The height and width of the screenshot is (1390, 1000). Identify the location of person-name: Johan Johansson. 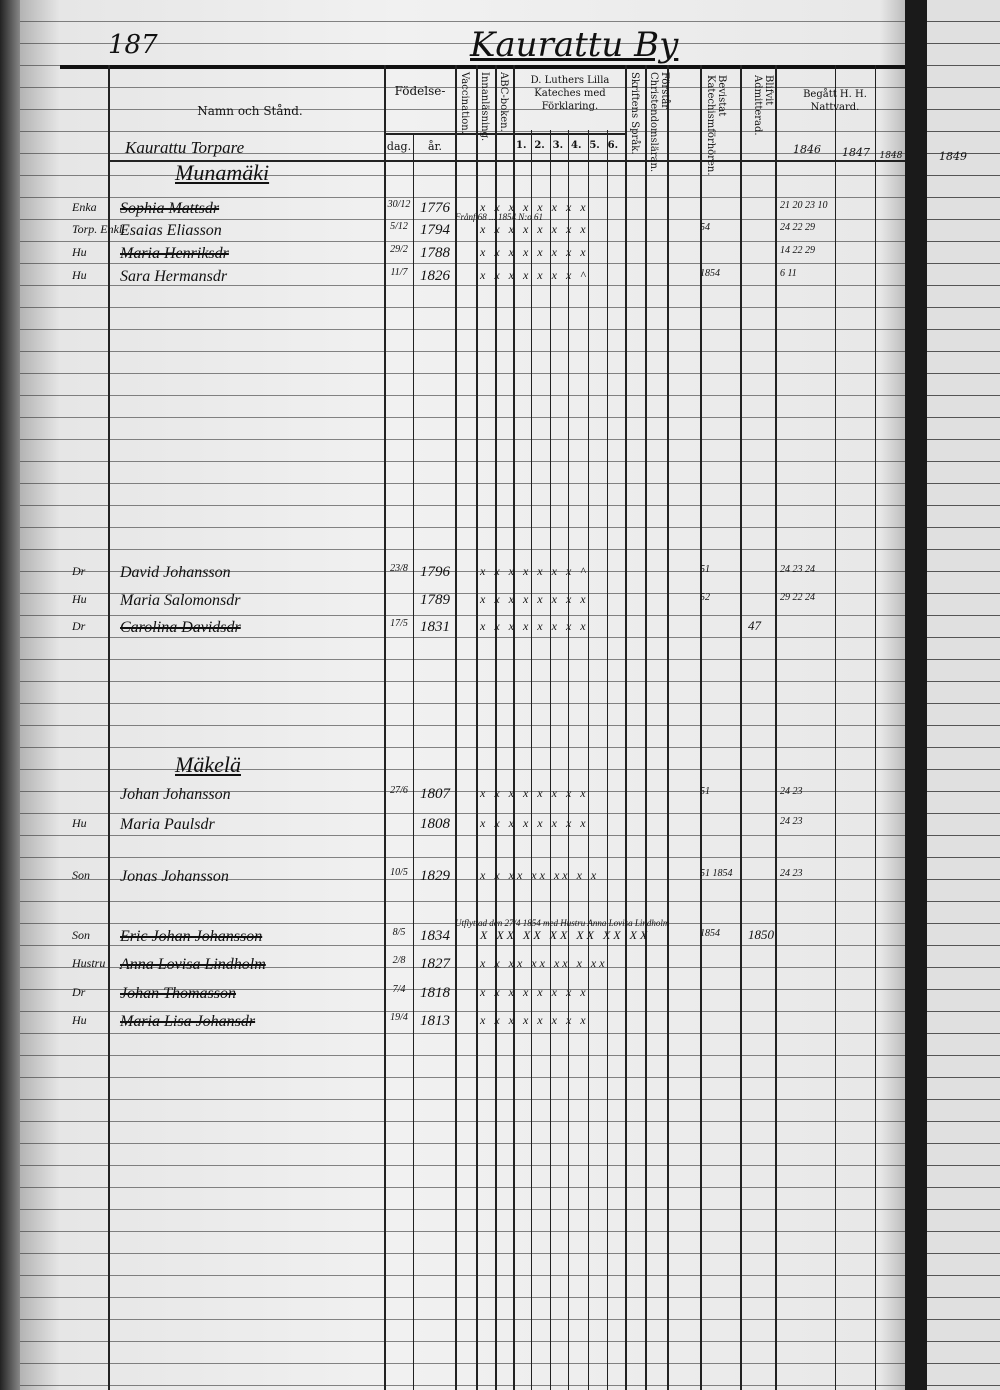
(175, 794).